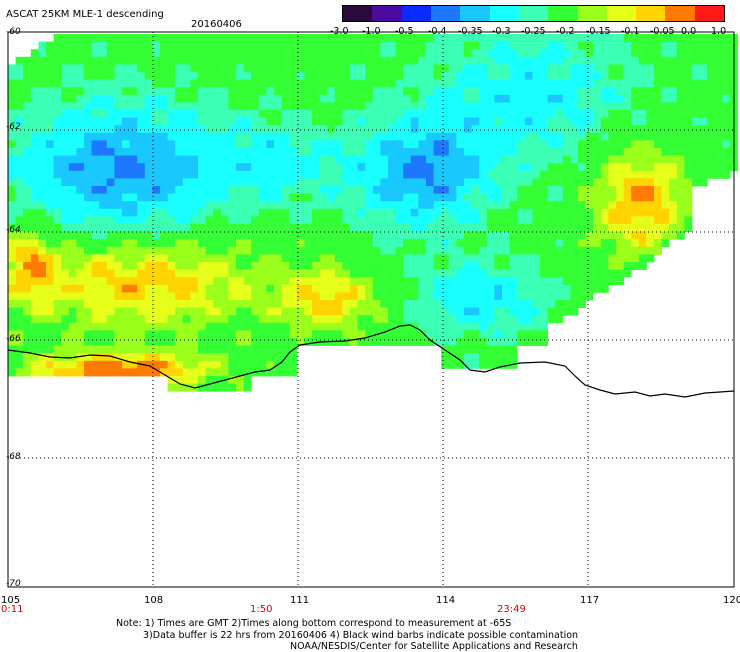  What do you see at coordinates (300, 600) in the screenshot?
I see `lon-label: 111` at bounding box center [300, 600].